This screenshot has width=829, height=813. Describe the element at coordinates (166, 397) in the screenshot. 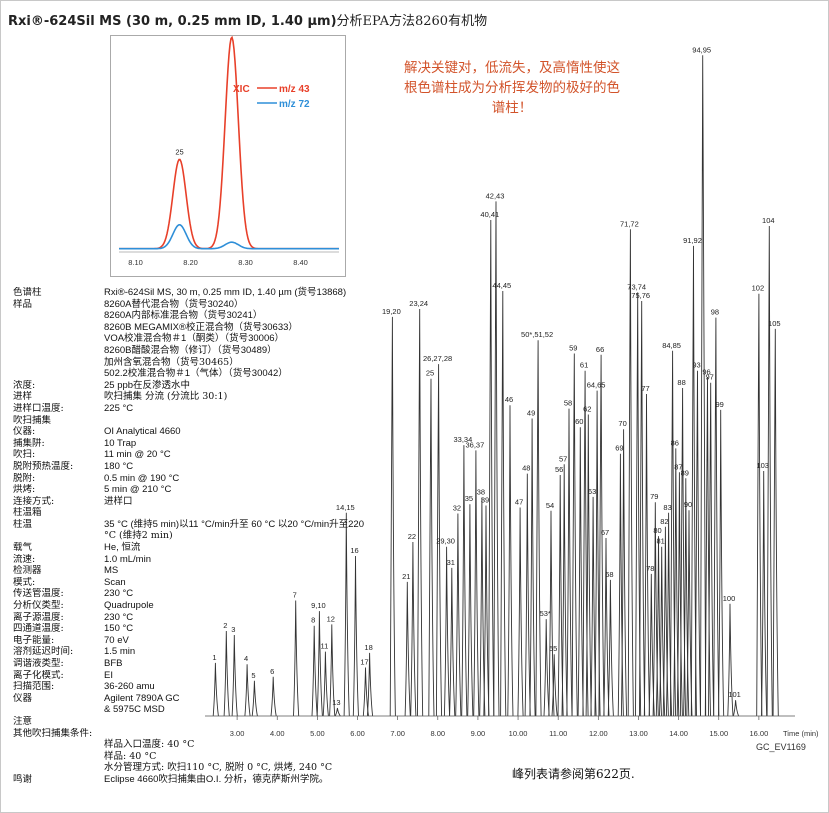

I see `param-value: 吹扫捕集 分流 (分流比 30:1)` at that location.